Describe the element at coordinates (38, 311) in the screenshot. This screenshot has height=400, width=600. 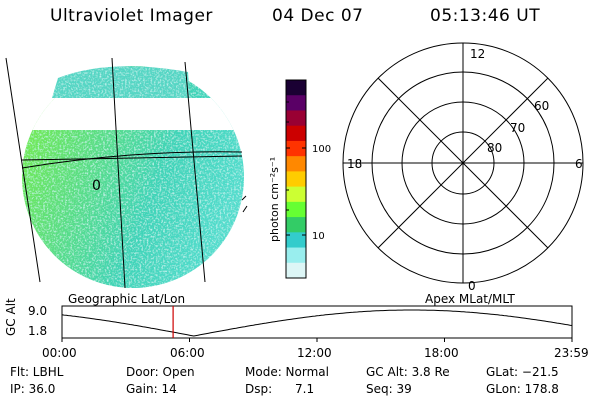
I see `orbit-ytick-high: 9.0` at that location.